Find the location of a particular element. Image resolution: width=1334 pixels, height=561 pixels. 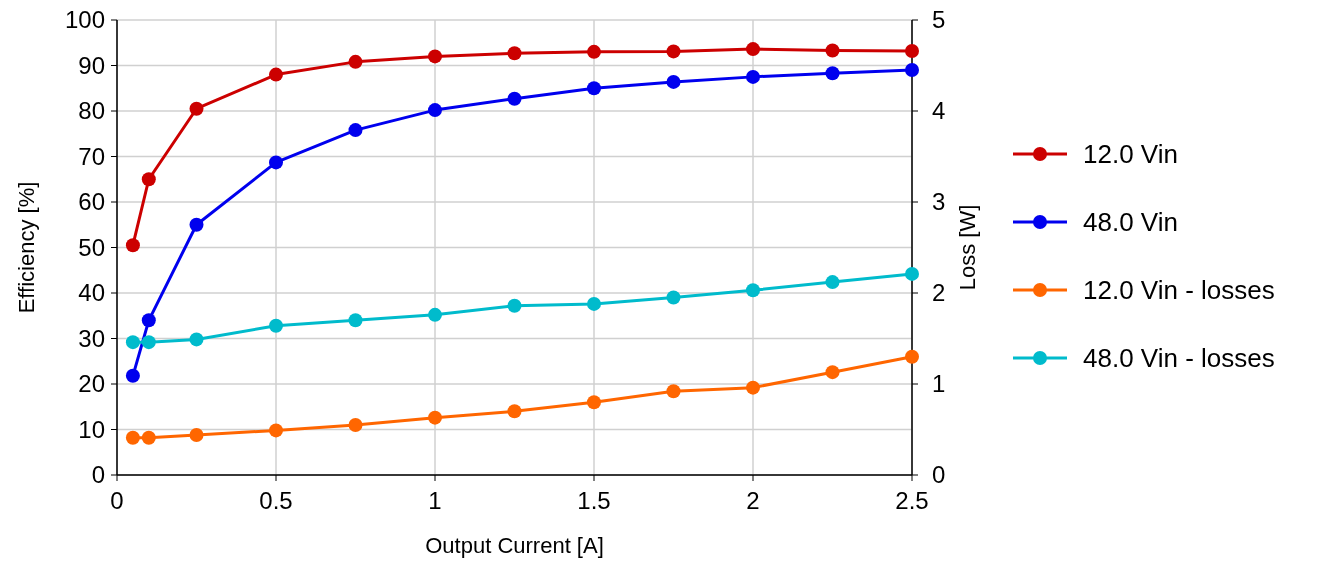

y-tick-label: 40 is located at coordinates (91, 292).